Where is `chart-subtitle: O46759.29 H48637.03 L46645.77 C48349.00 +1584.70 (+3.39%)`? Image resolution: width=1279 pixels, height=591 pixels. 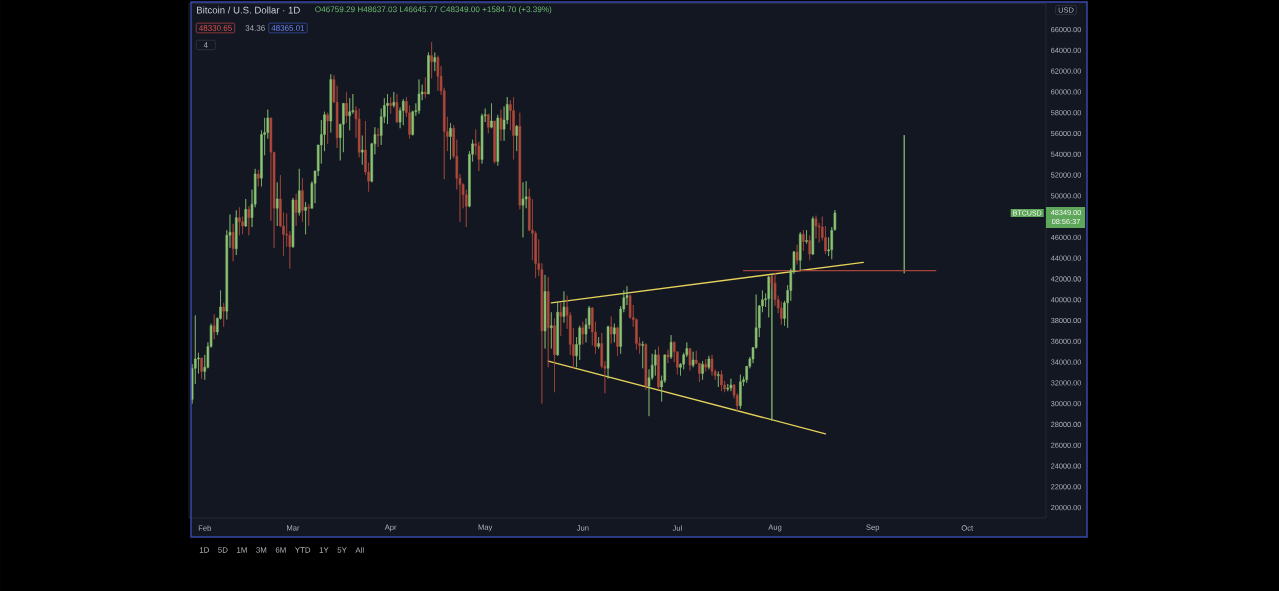 chart-subtitle: O46759.29 H48637.03 L46645.77 C48349.00 +1584.70 (+3.39%) is located at coordinates (433, 10).